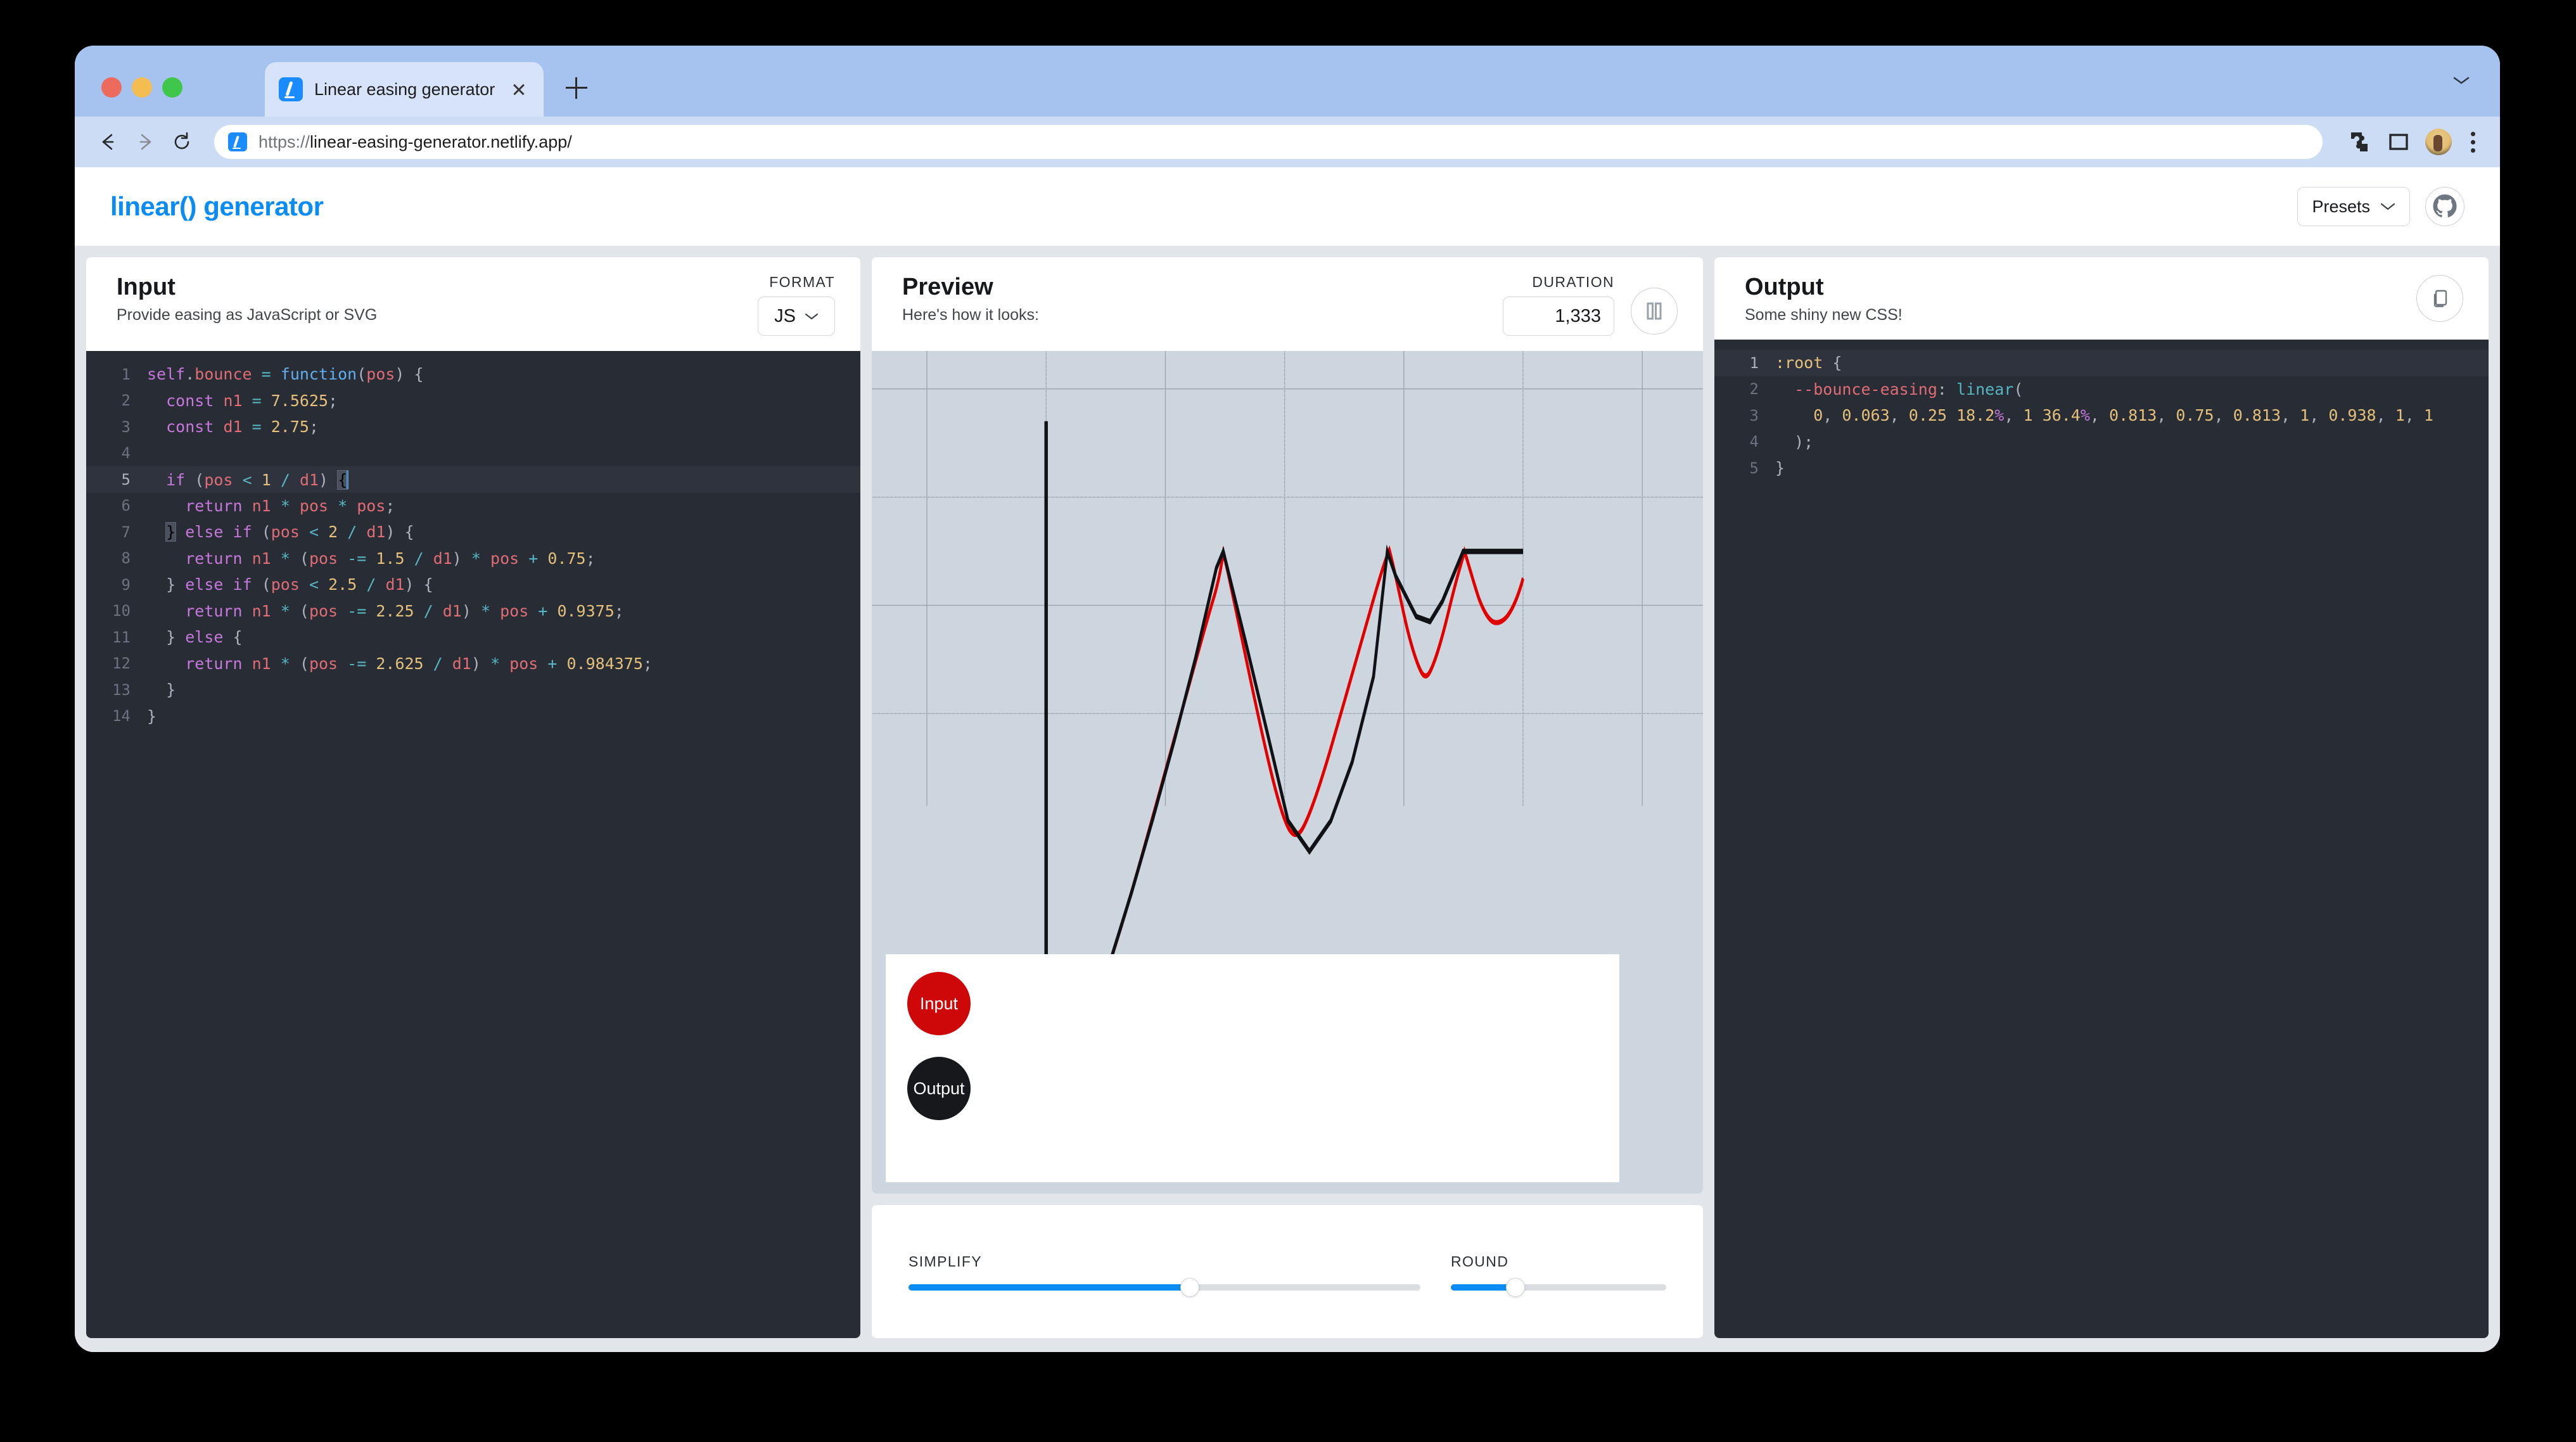 The width and height of the screenshot is (2576, 1442). I want to click on app-header: linear() generator Presets, so click(1287, 207).